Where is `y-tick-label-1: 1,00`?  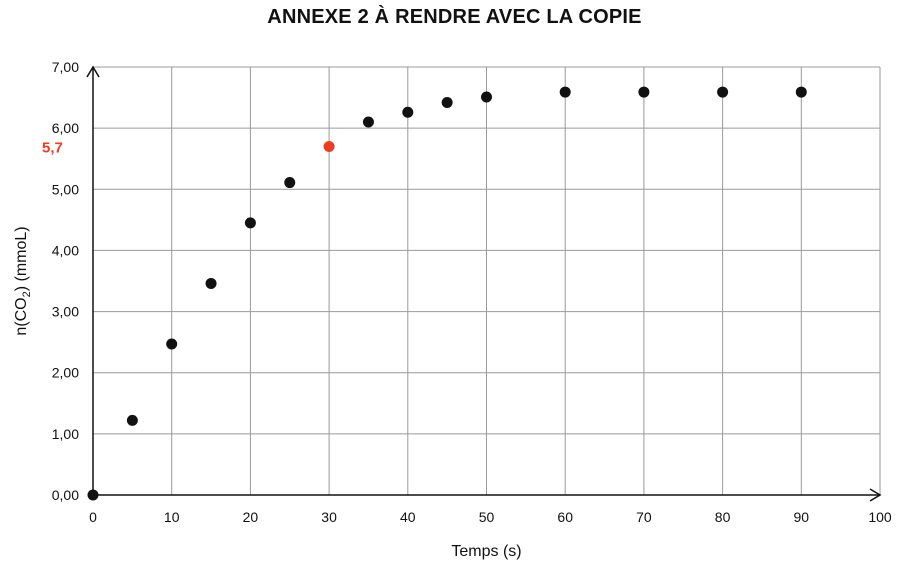
y-tick-label-1: 1,00 is located at coordinates (65, 434).